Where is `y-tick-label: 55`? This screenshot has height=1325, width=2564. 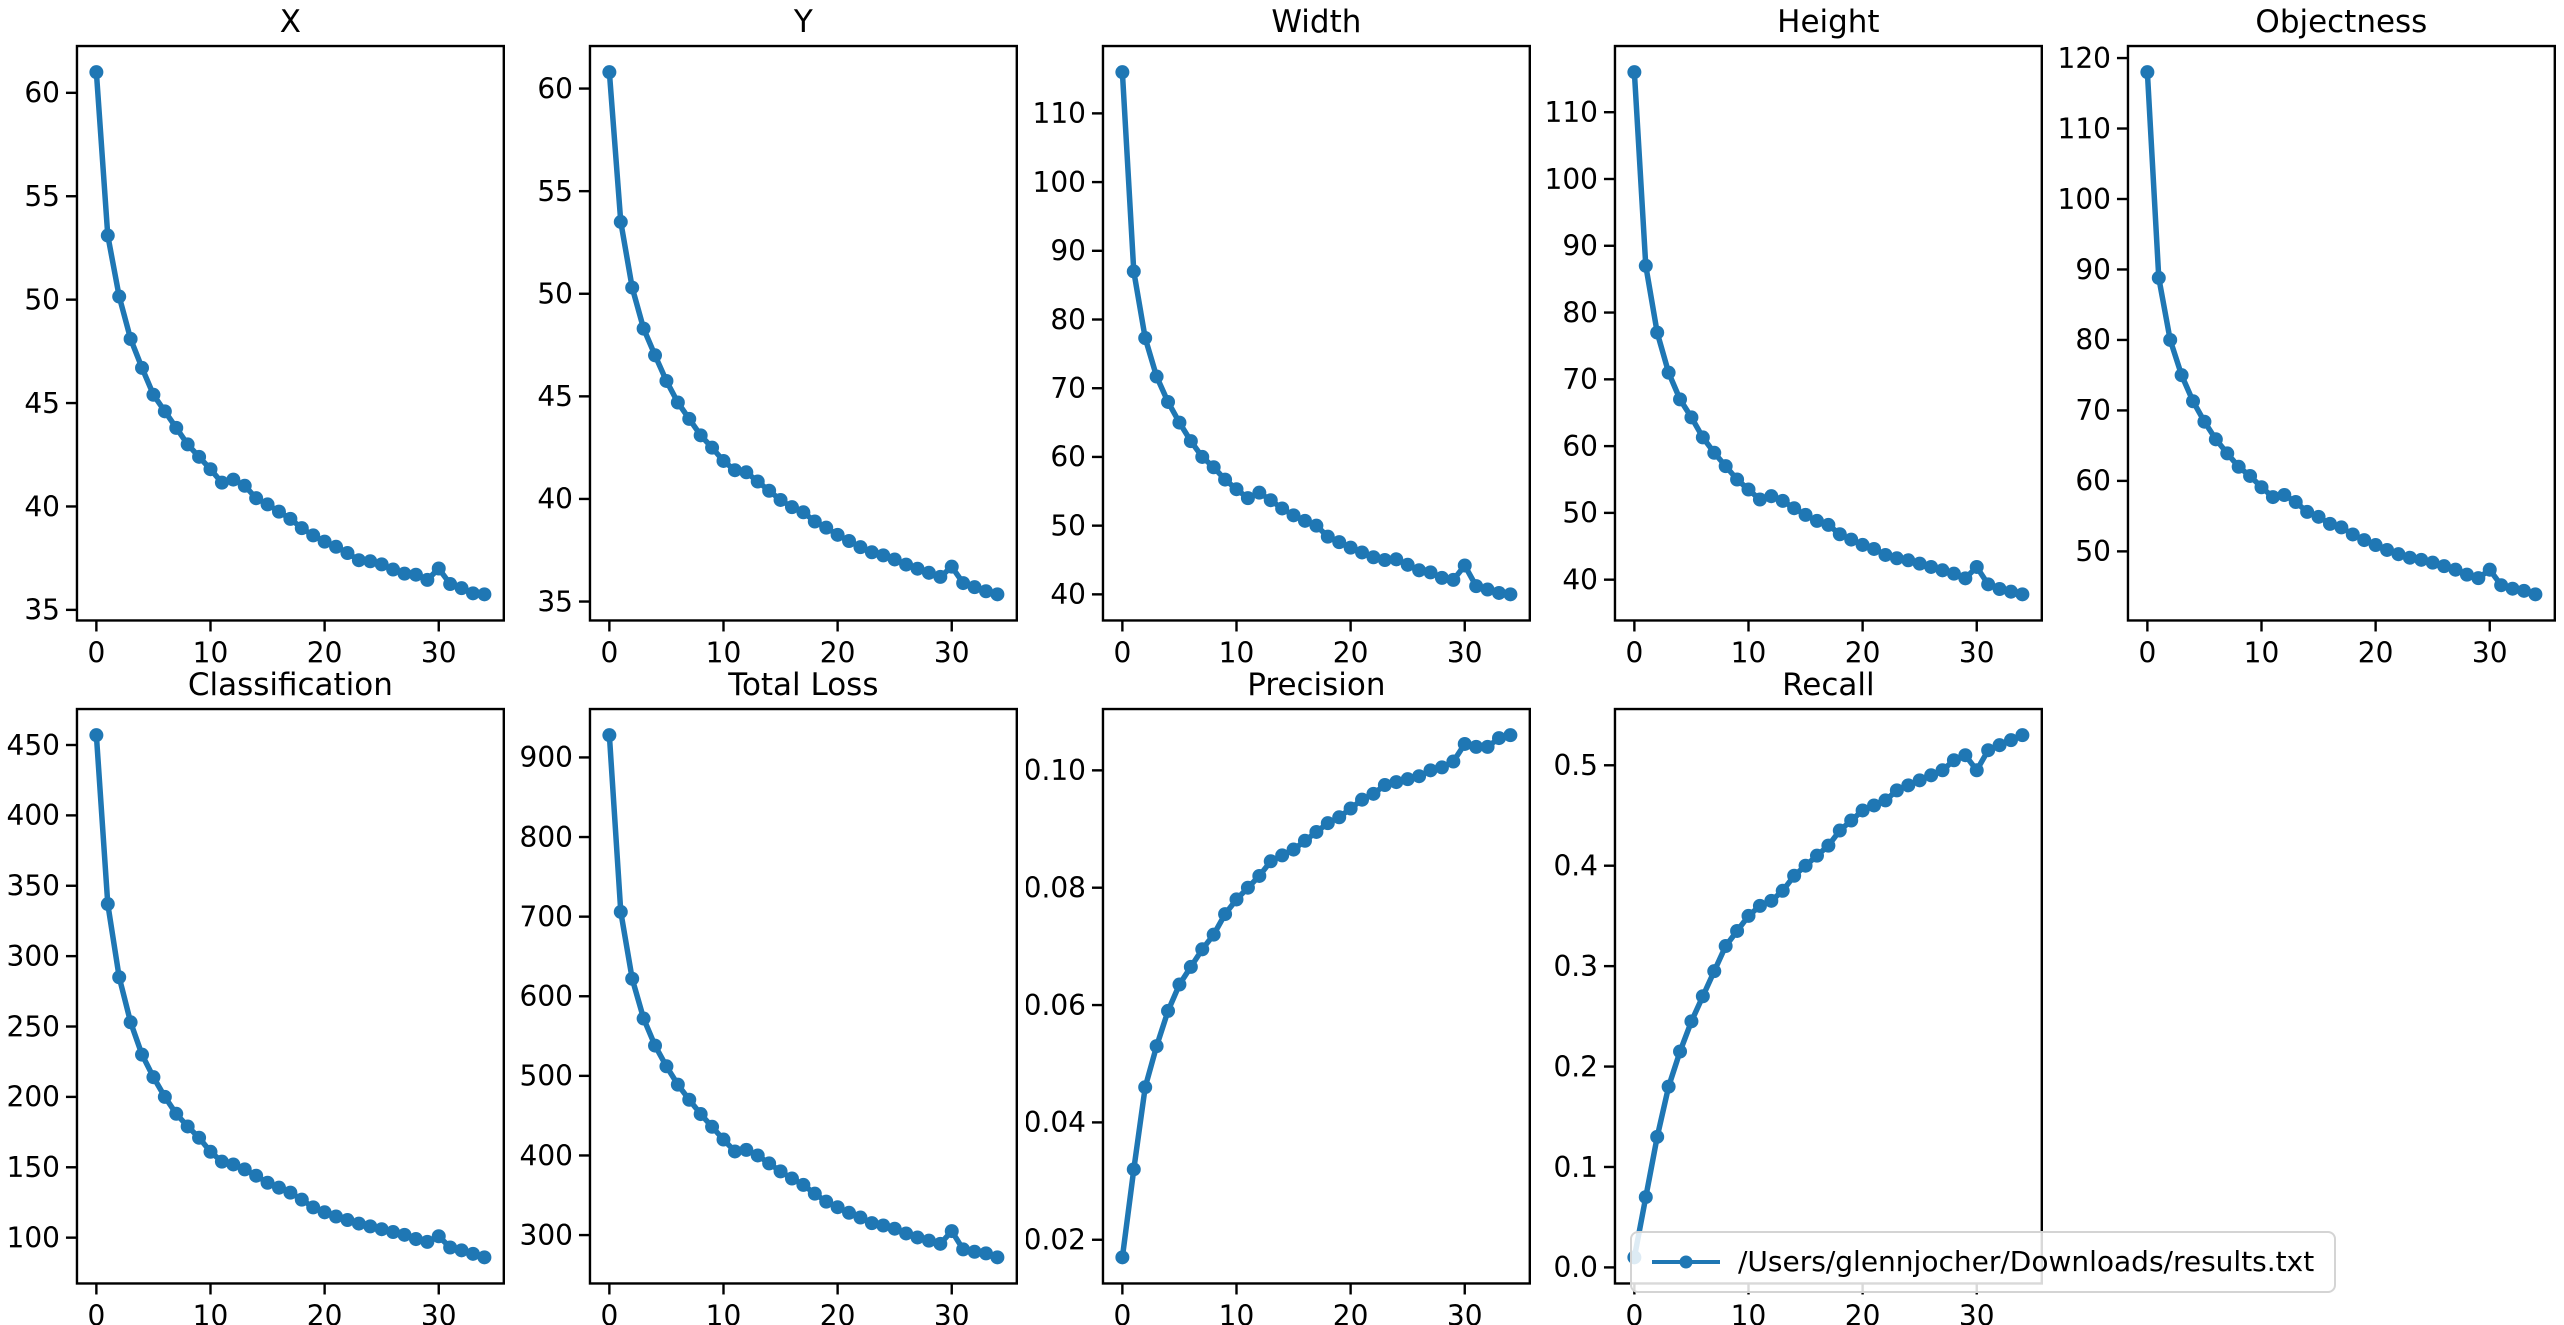 y-tick-label: 55 is located at coordinates (555, 191).